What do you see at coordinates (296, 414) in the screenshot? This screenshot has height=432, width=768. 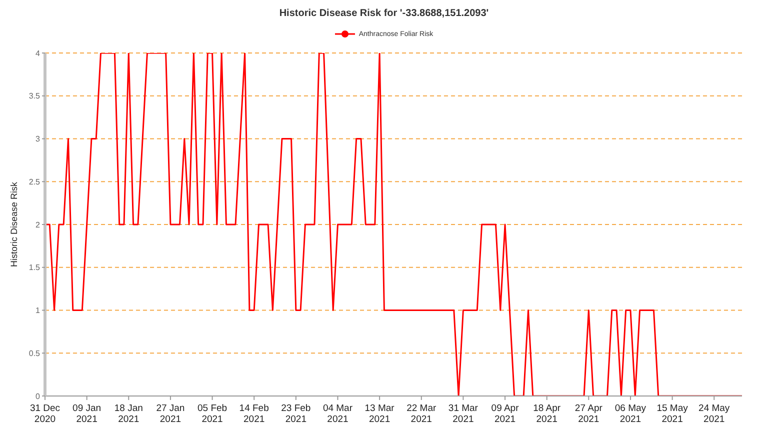 I see `x-tick-label: 23 Feb 2021` at bounding box center [296, 414].